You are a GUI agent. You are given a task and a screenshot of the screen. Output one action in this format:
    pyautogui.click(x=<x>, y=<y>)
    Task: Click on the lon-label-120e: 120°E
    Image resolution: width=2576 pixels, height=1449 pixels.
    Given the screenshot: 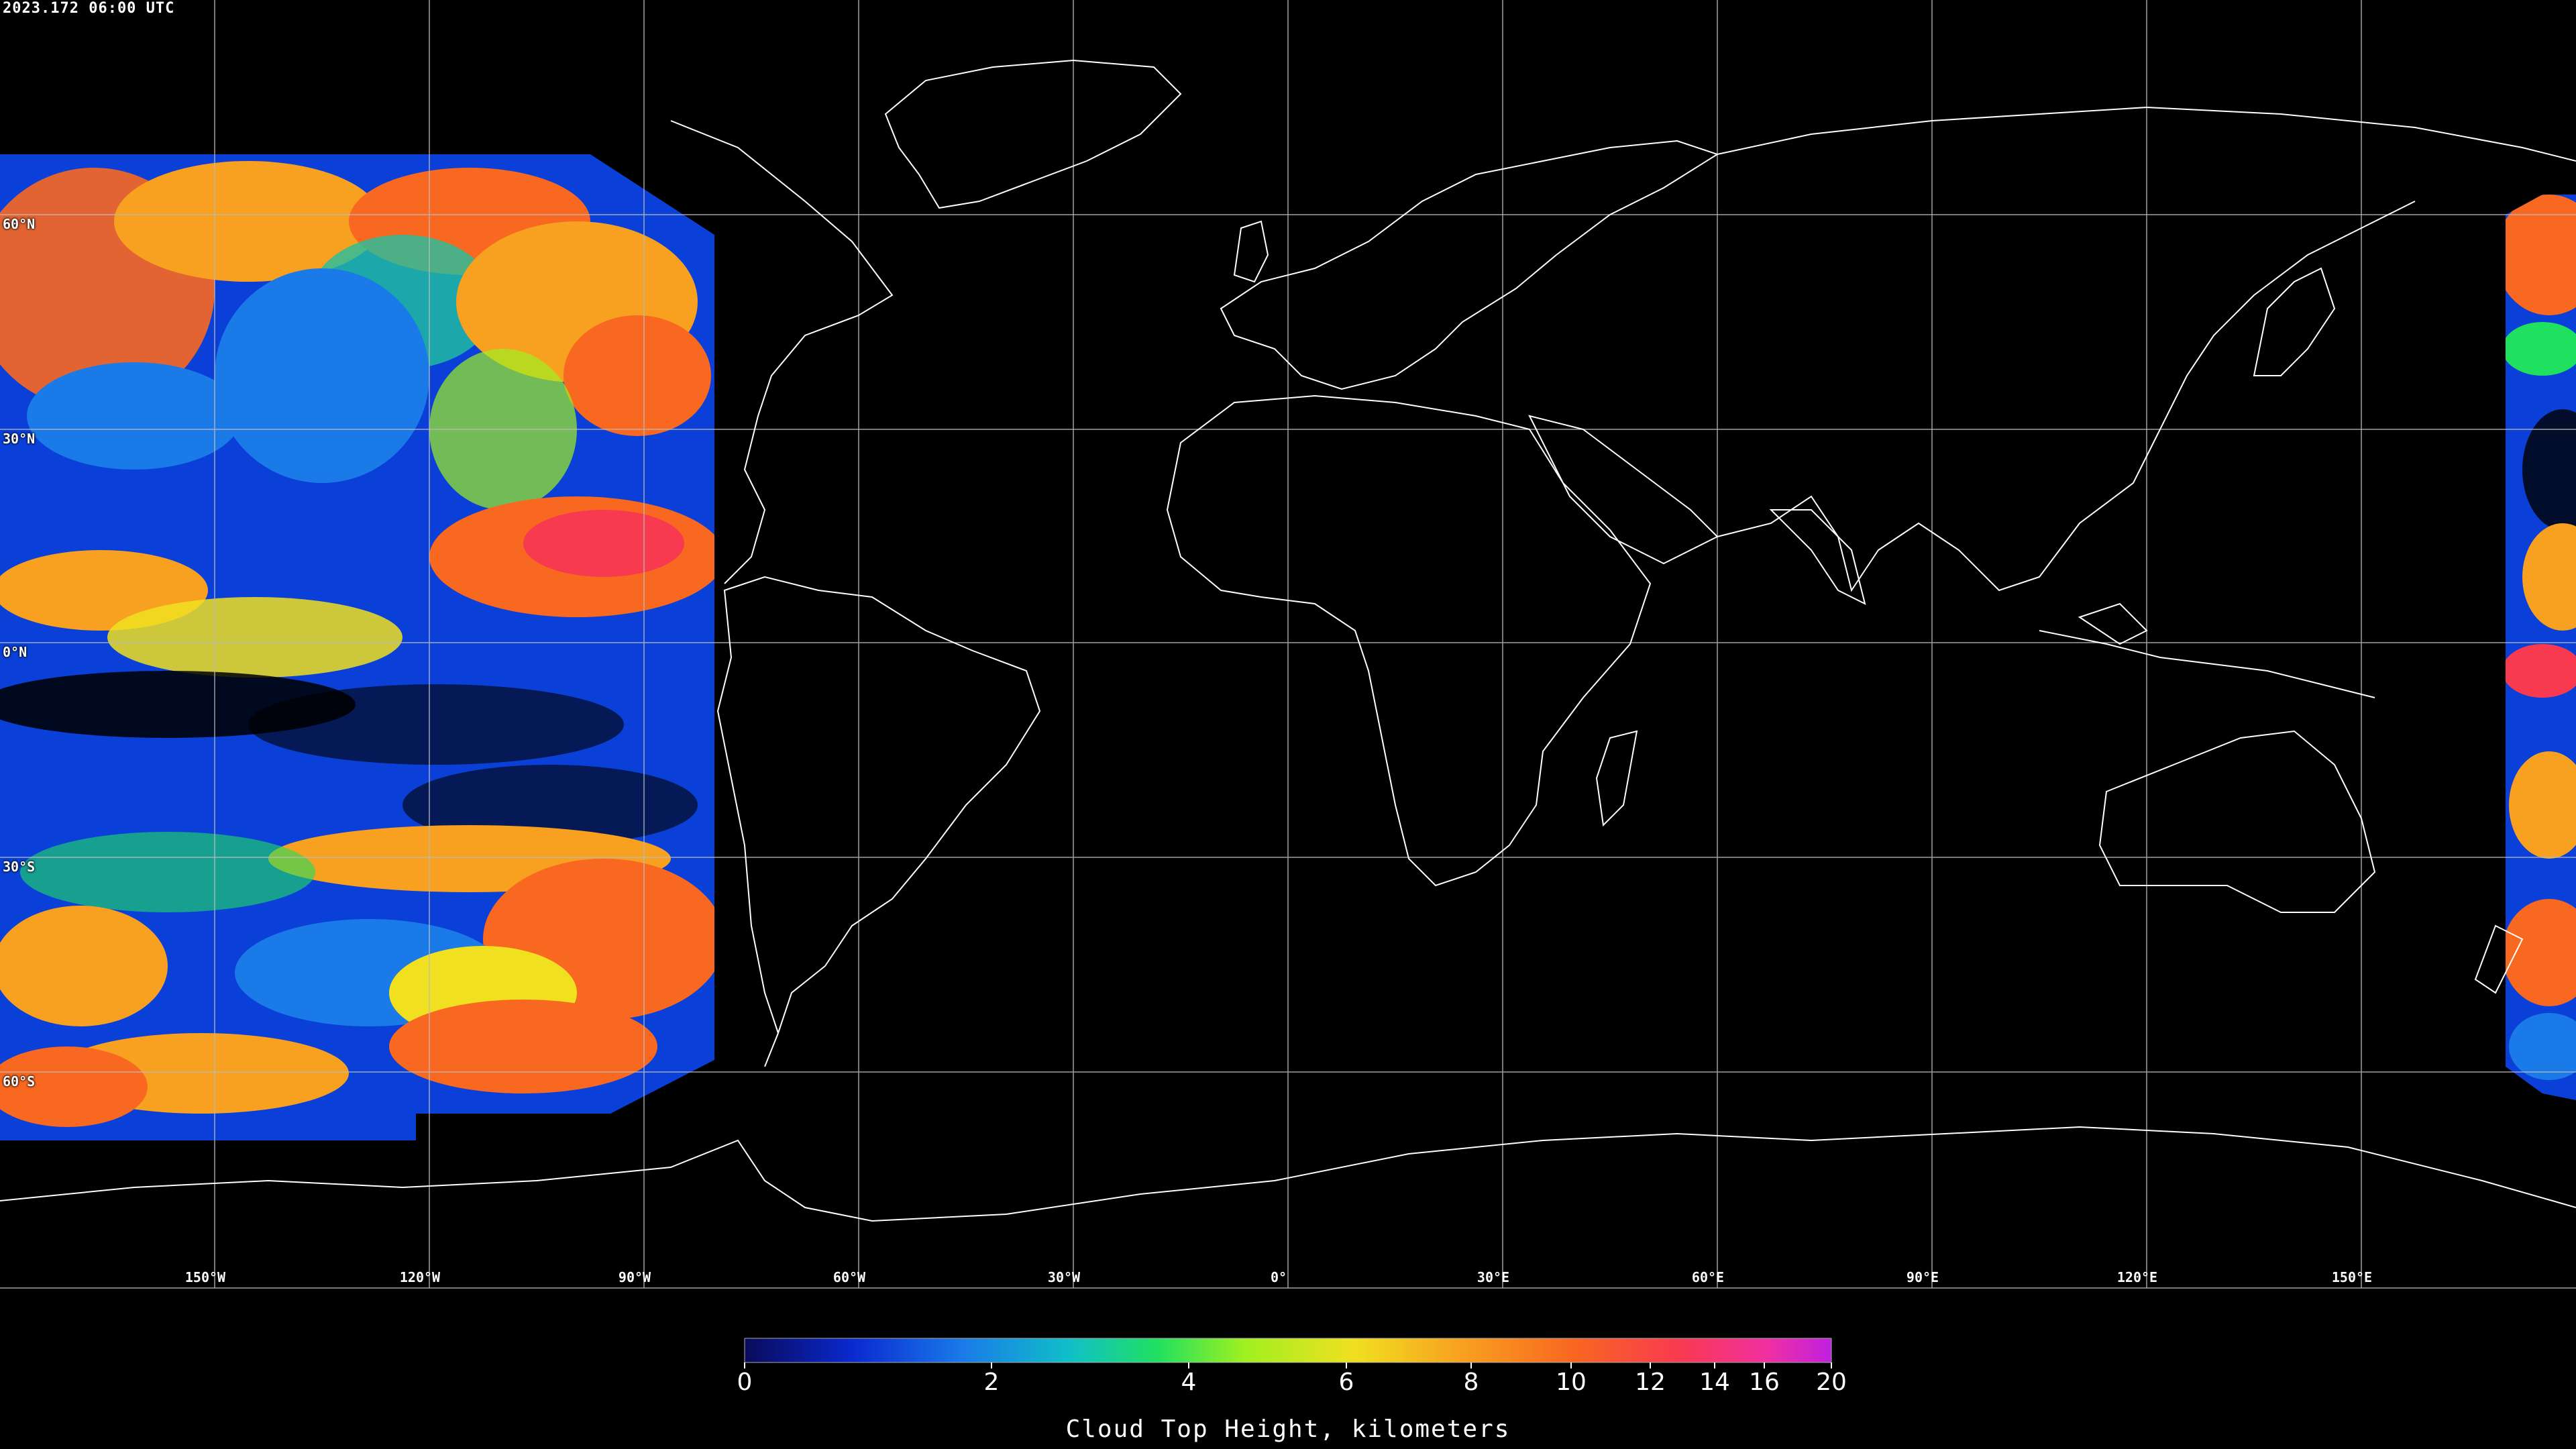 What is the action you would take?
    pyautogui.click(x=2137, y=1277)
    